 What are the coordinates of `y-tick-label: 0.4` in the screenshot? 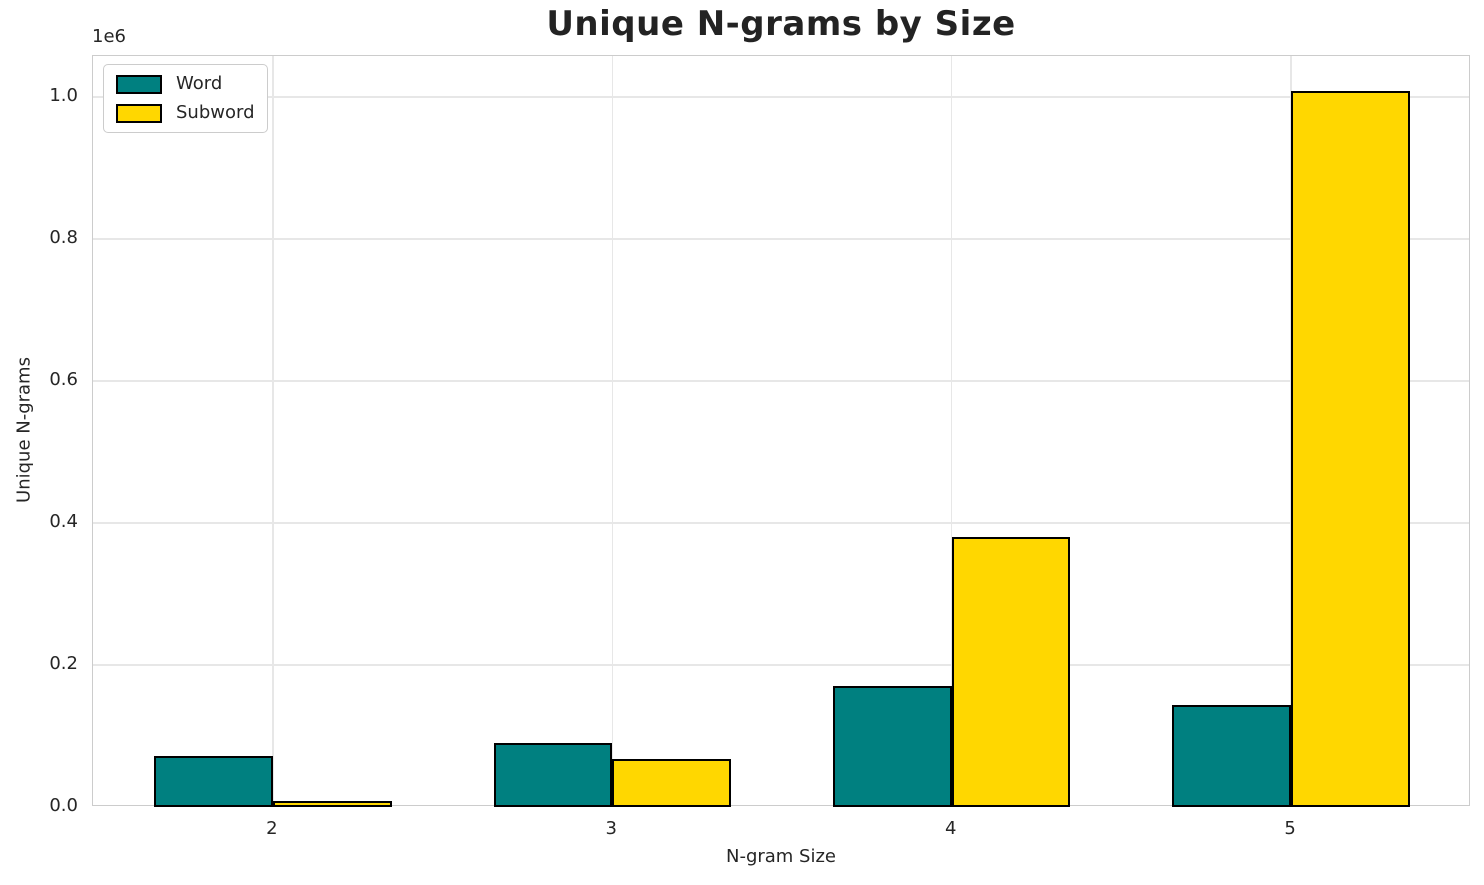 It's located at (63, 522).